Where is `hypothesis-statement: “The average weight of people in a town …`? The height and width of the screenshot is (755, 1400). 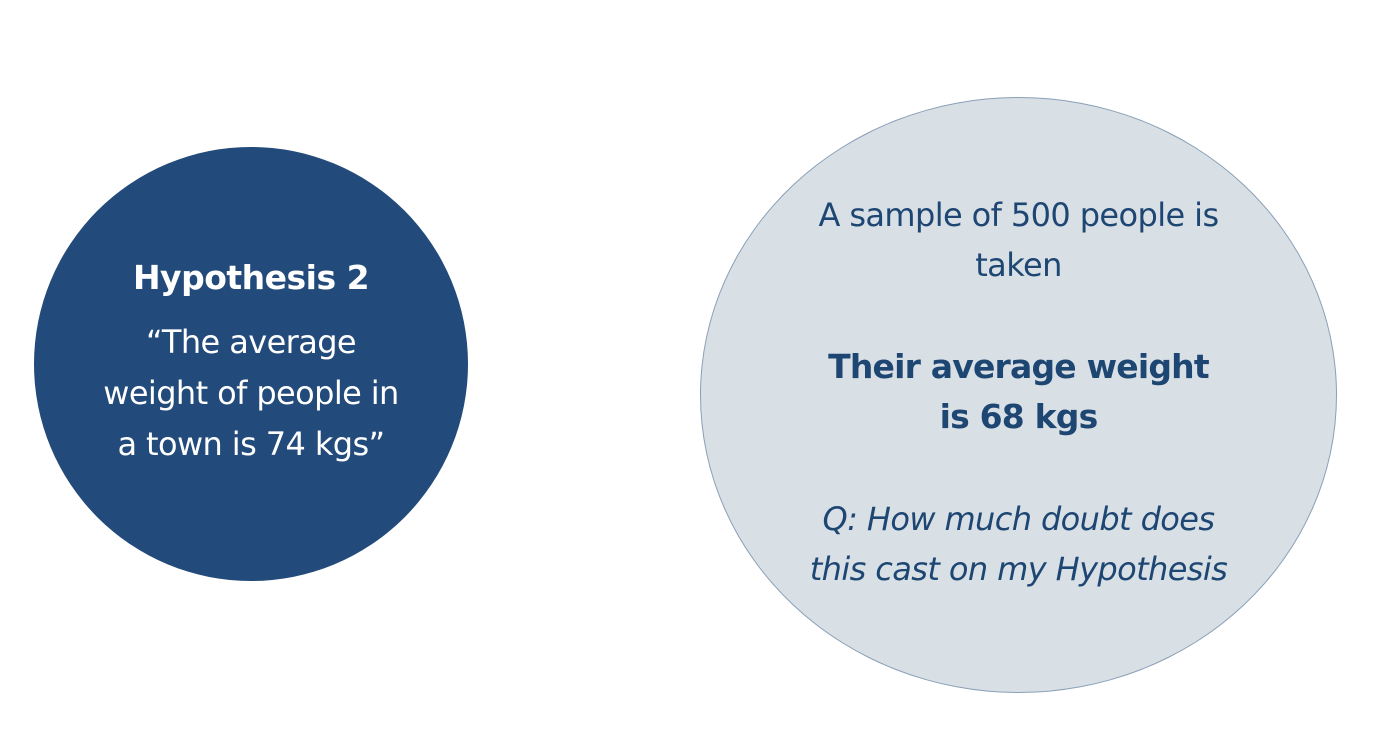
hypothesis-statement: “The average weight of people in a town … is located at coordinates (251, 393).